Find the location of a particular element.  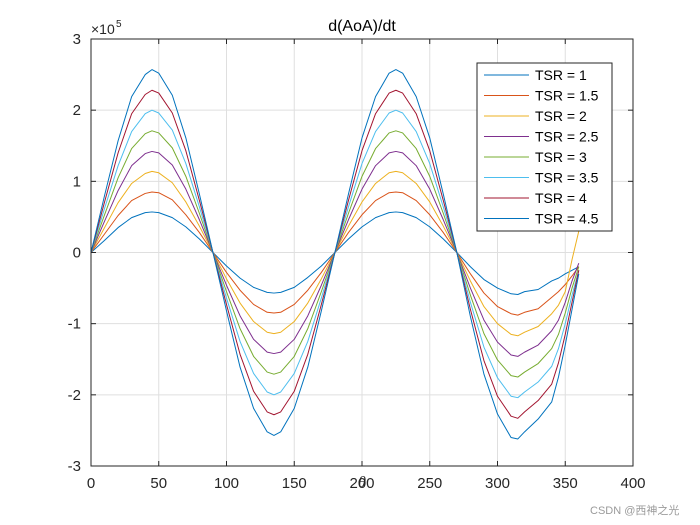

legend-label: TSR = 1.5 is located at coordinates (567, 96).